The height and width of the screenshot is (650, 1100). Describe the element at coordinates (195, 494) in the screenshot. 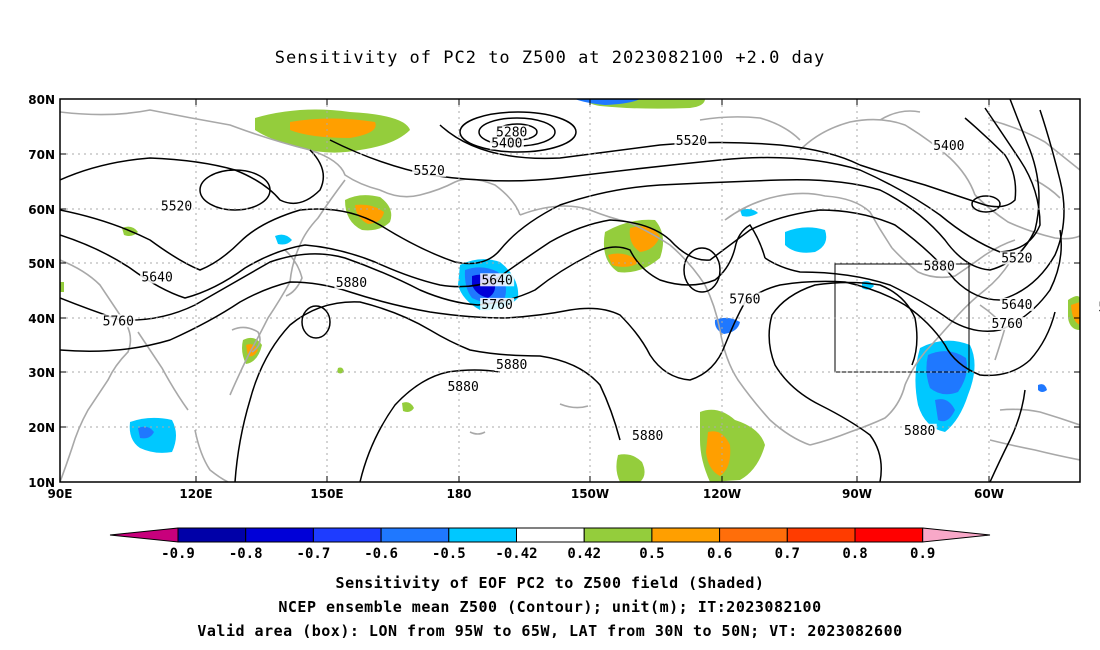

I see `lon-label: 120E` at that location.